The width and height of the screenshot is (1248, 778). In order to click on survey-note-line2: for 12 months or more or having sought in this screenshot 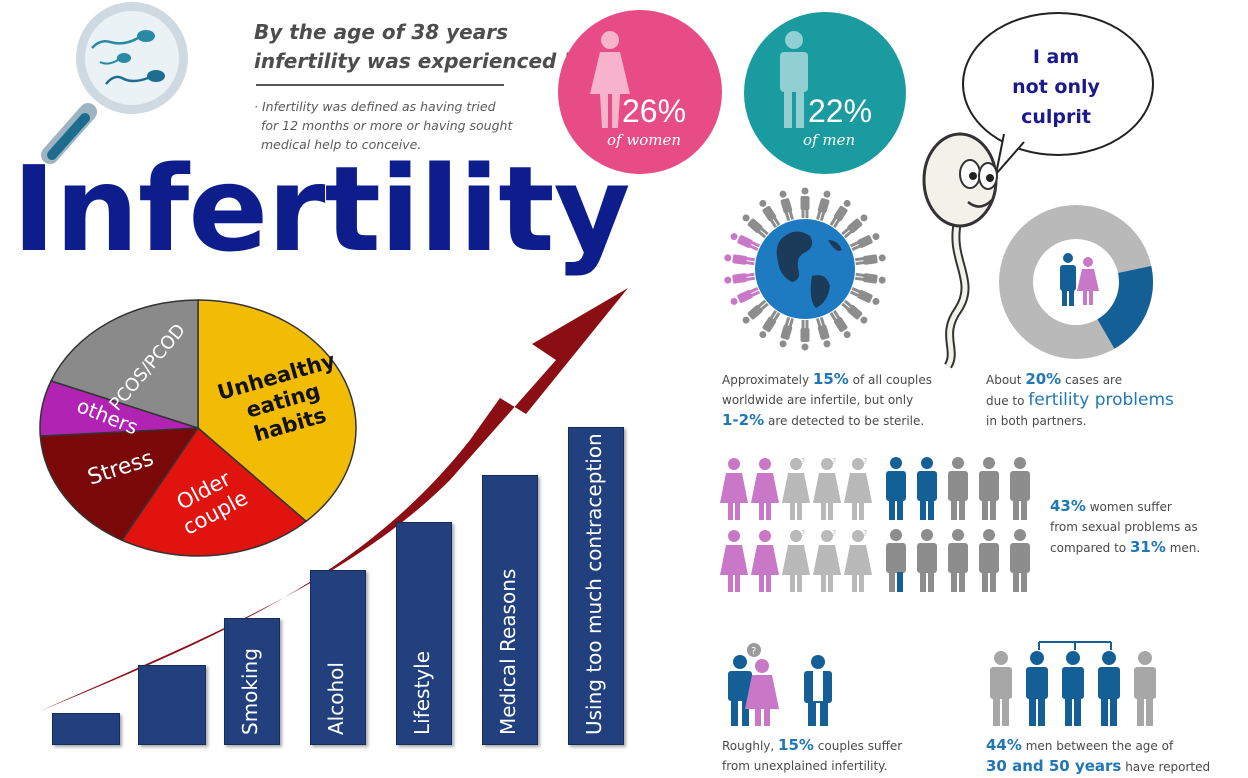, I will do `click(387, 125)`.